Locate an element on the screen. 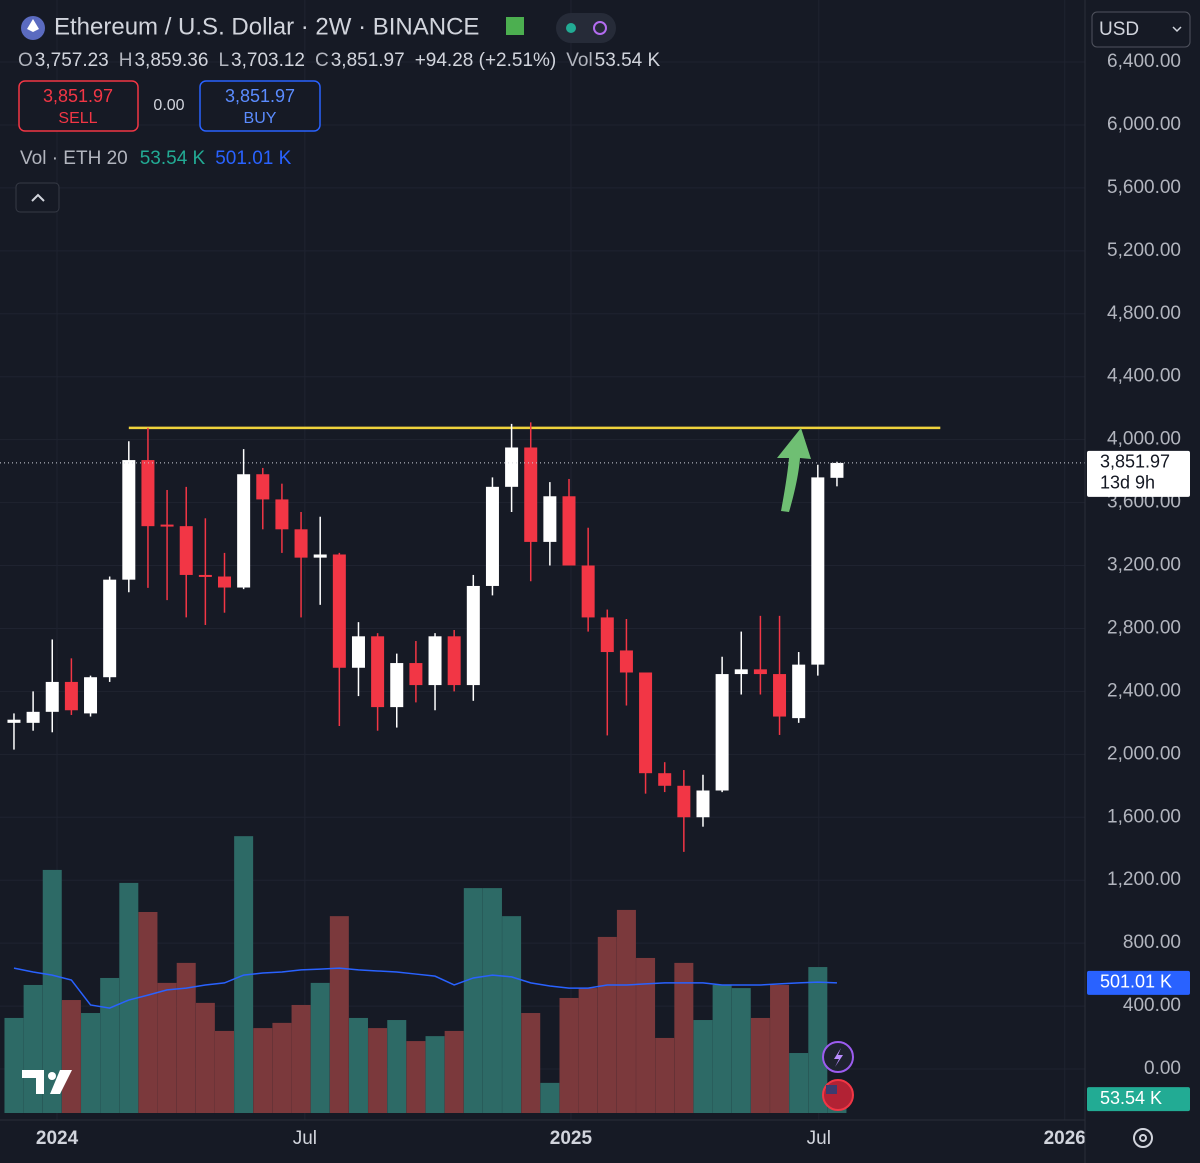  status-dot is located at coordinates (571, 28).